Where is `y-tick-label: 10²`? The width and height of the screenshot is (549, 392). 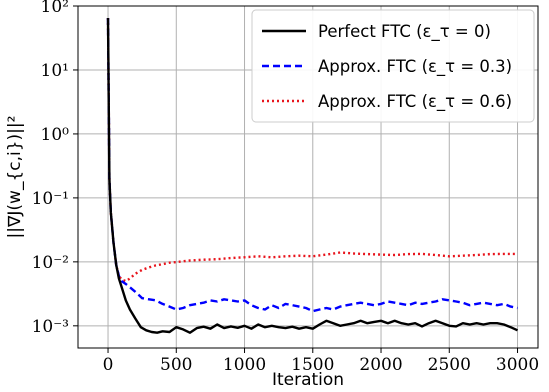 y-tick-label: 10² is located at coordinates (55, 8).